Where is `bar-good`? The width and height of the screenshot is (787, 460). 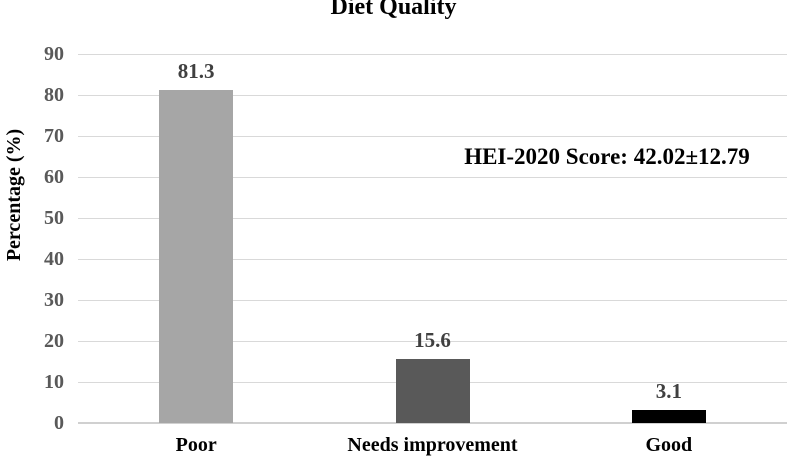
bar-good is located at coordinates (668, 416).